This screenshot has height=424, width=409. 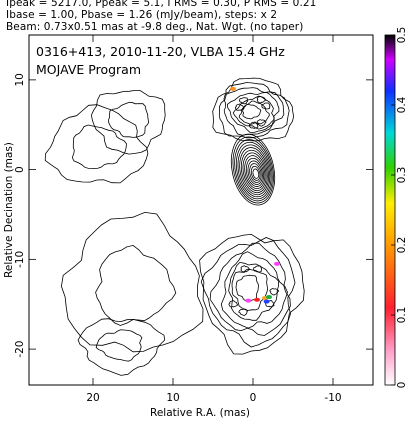 I want to click on hotspot-layer, so click(x=255, y=195).